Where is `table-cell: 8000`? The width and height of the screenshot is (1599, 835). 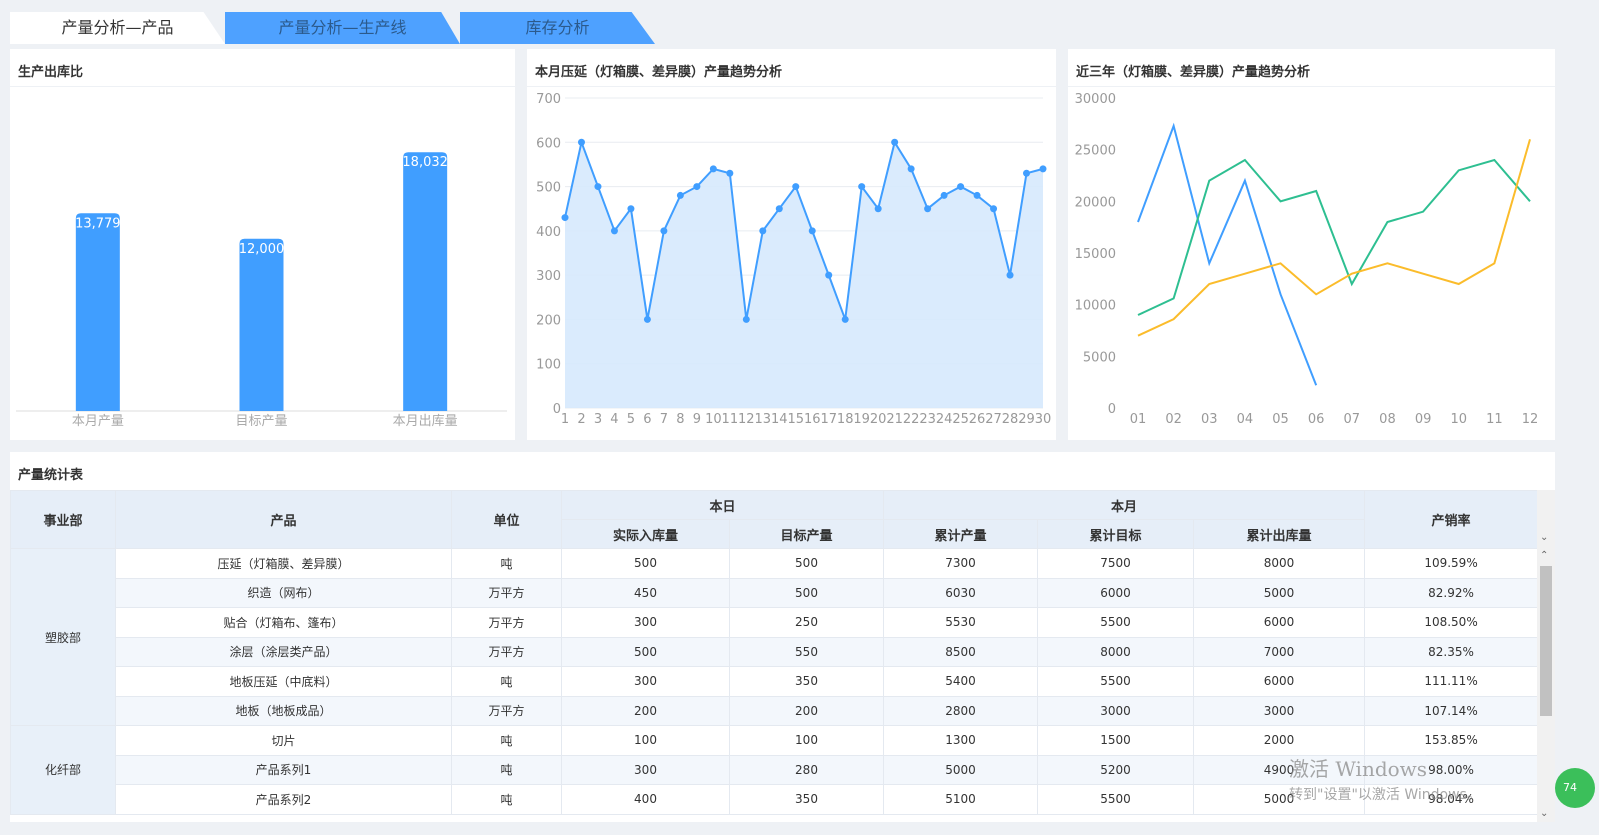 table-cell: 8000 is located at coordinates (1116, 651).